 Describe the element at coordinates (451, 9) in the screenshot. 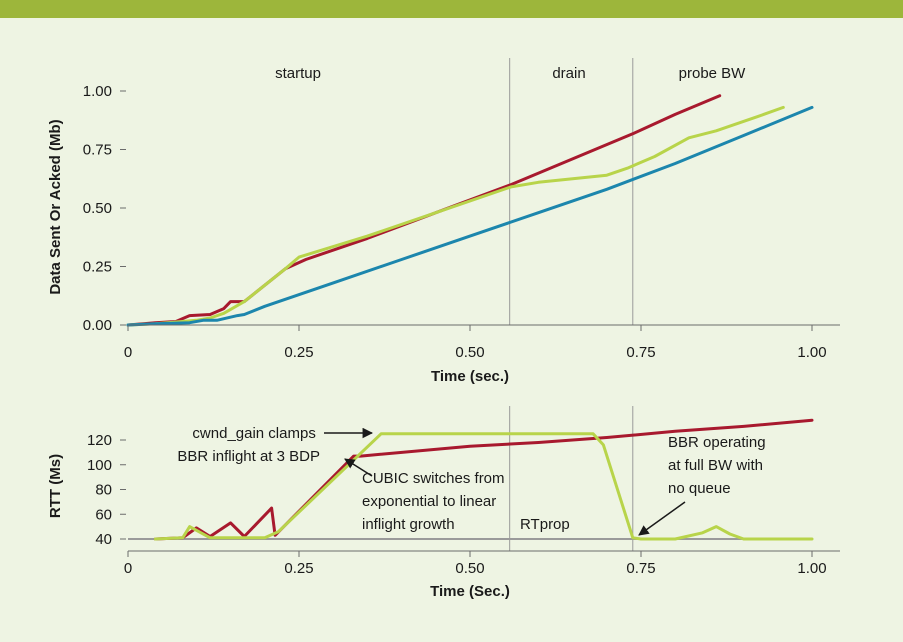

I see `top-accent-bar` at that location.